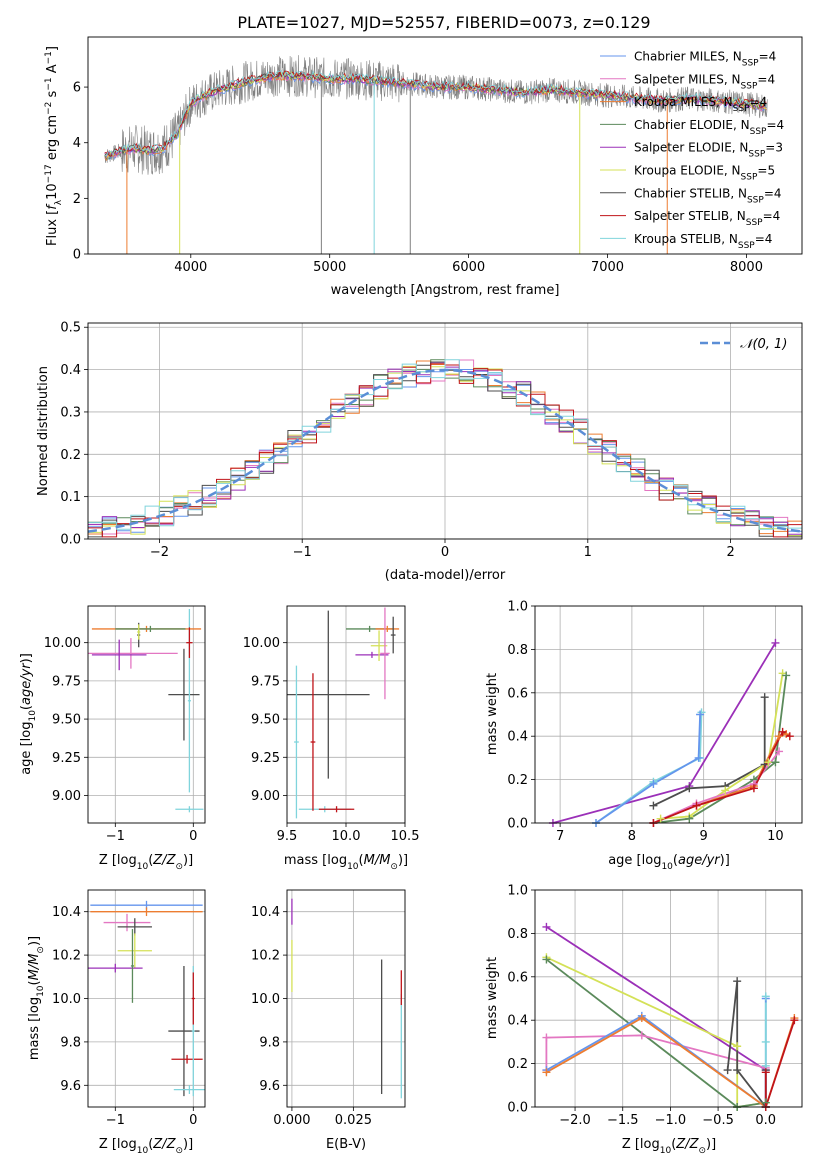 This screenshot has height=1170, width=819. Describe the element at coordinates (730, 552) in the screenshot. I see `x-tick-label: 2` at that location.